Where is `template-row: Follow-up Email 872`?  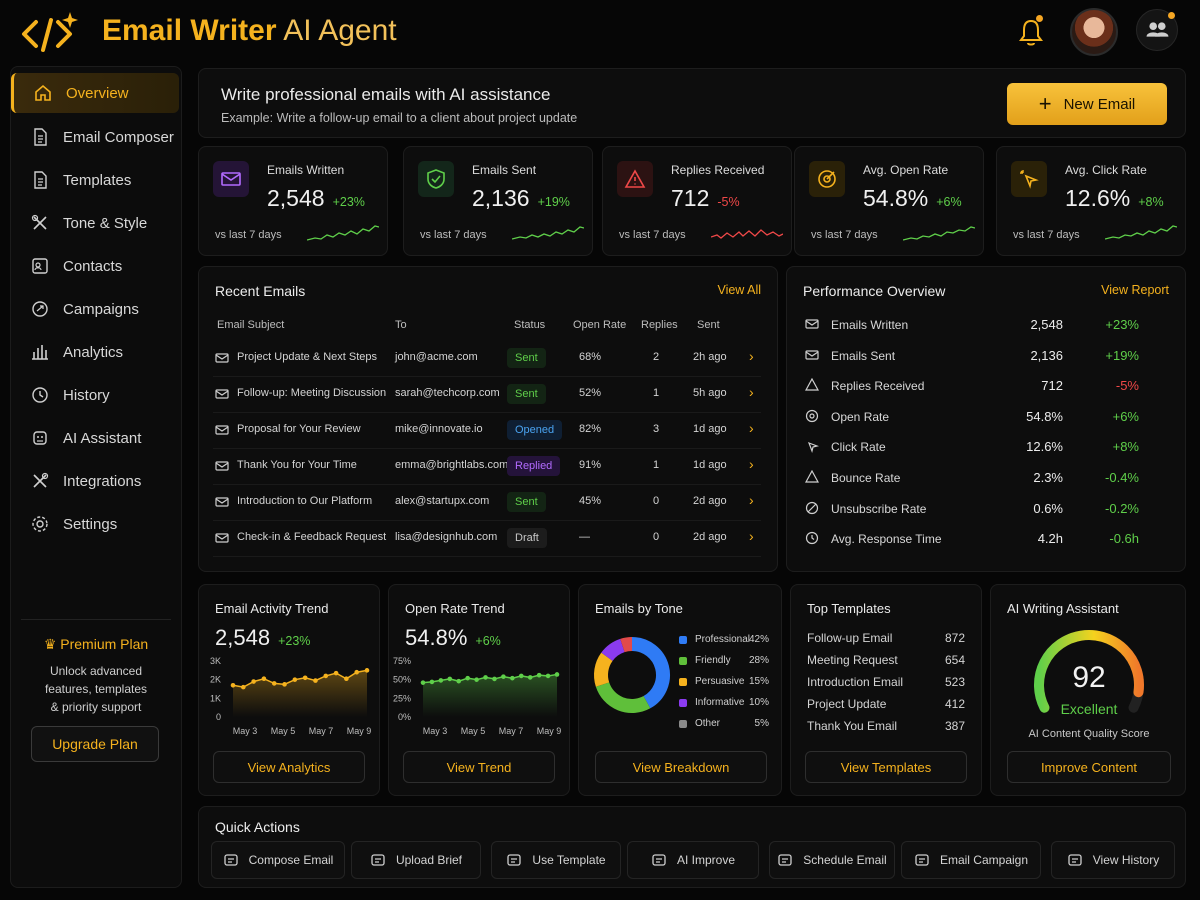 template-row: Follow-up Email 872 is located at coordinates (886, 642).